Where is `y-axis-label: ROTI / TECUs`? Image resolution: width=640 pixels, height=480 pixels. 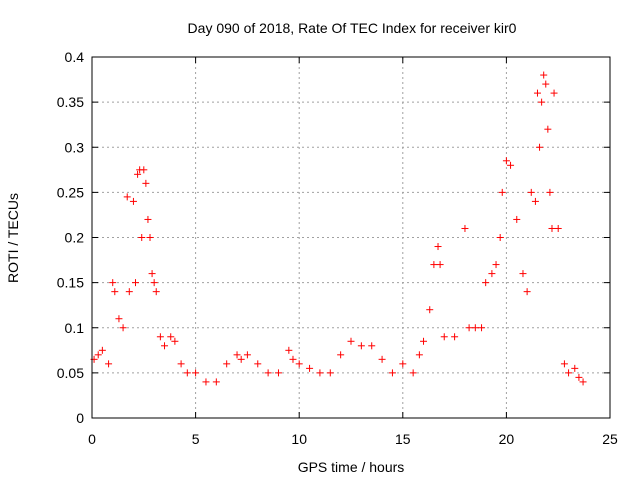 y-axis-label: ROTI / TECUs is located at coordinates (13, 238).